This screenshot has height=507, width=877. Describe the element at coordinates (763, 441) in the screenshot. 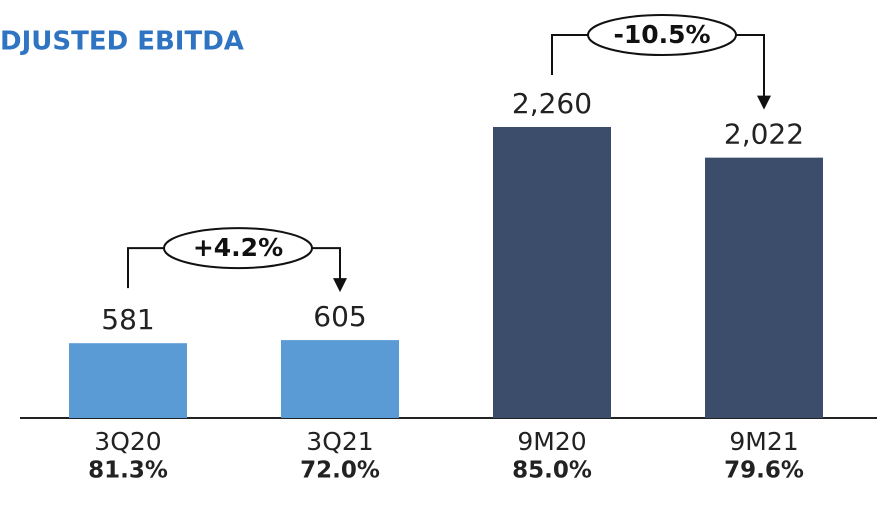

I see `category-label: 9M21` at that location.